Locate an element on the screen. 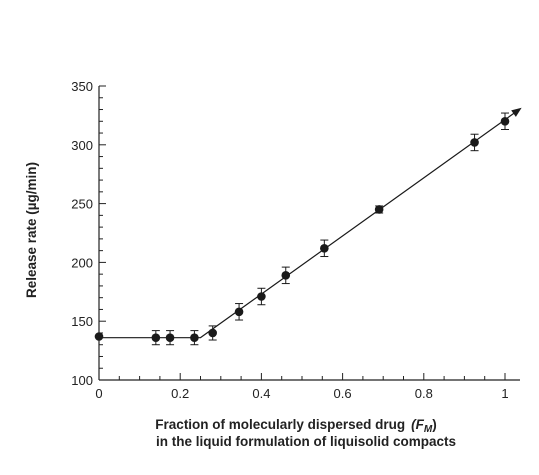 This screenshot has width=539, height=475. x-axis-label-symbol: (F is located at coordinates (417, 424).